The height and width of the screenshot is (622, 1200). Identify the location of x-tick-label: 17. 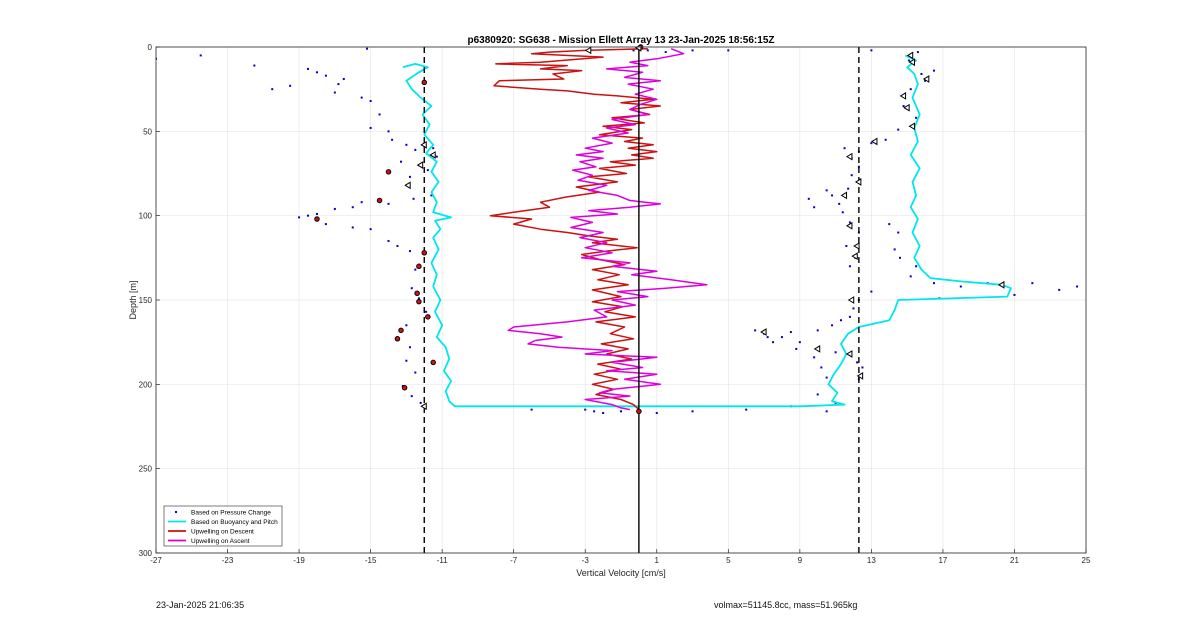
(942, 560).